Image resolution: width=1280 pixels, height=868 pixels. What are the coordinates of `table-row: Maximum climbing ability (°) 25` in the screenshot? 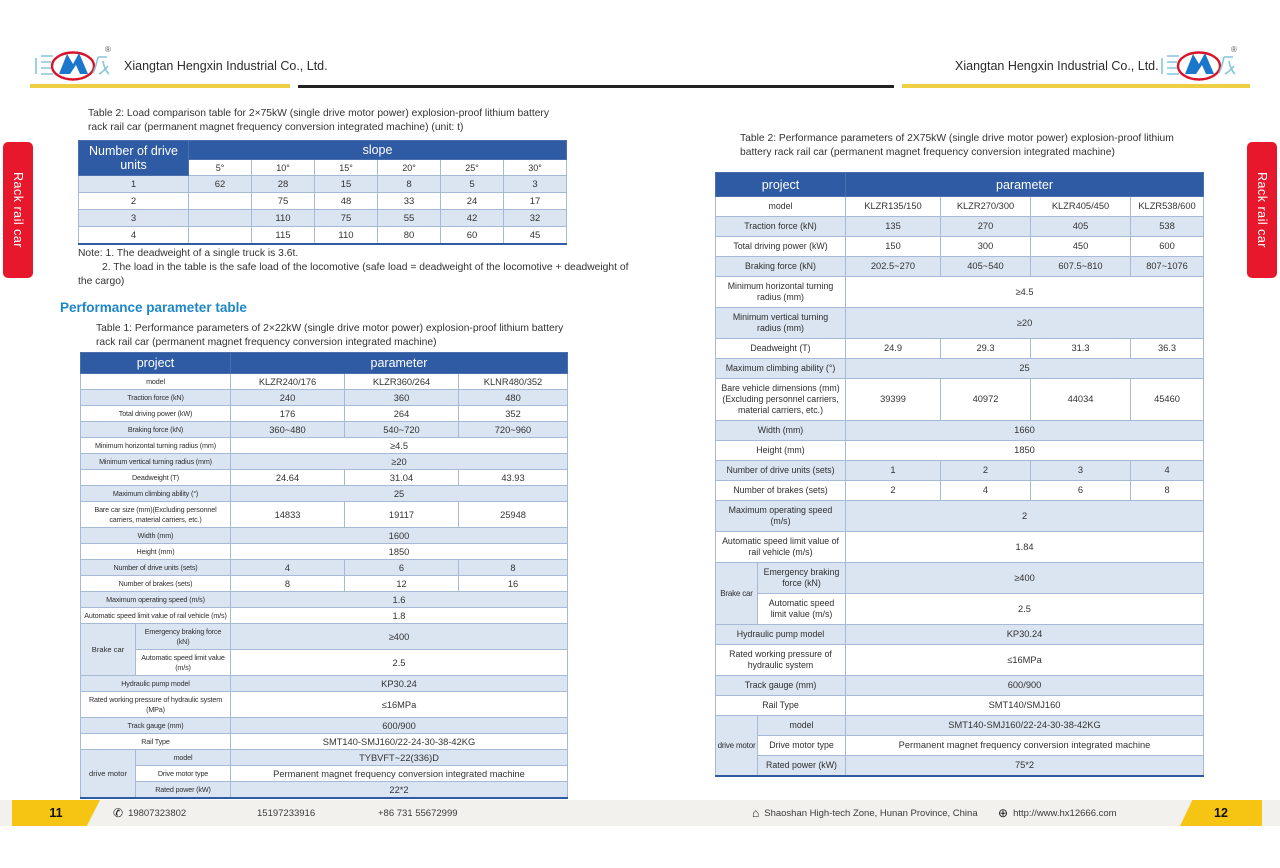 It's located at (960, 368).